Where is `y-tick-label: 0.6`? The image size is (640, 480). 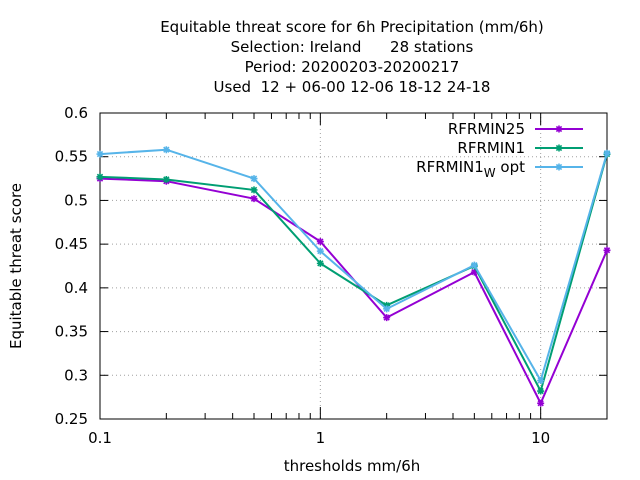
y-tick-label: 0.6 is located at coordinates (76, 113).